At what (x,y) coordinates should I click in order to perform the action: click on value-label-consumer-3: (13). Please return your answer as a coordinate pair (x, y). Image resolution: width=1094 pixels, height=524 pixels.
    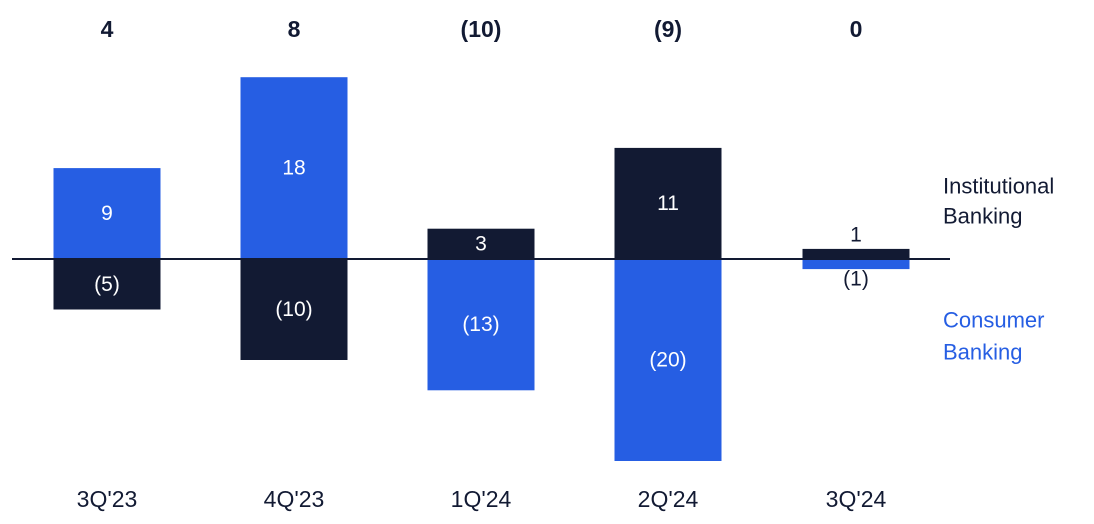
    Looking at the image, I should click on (480, 324).